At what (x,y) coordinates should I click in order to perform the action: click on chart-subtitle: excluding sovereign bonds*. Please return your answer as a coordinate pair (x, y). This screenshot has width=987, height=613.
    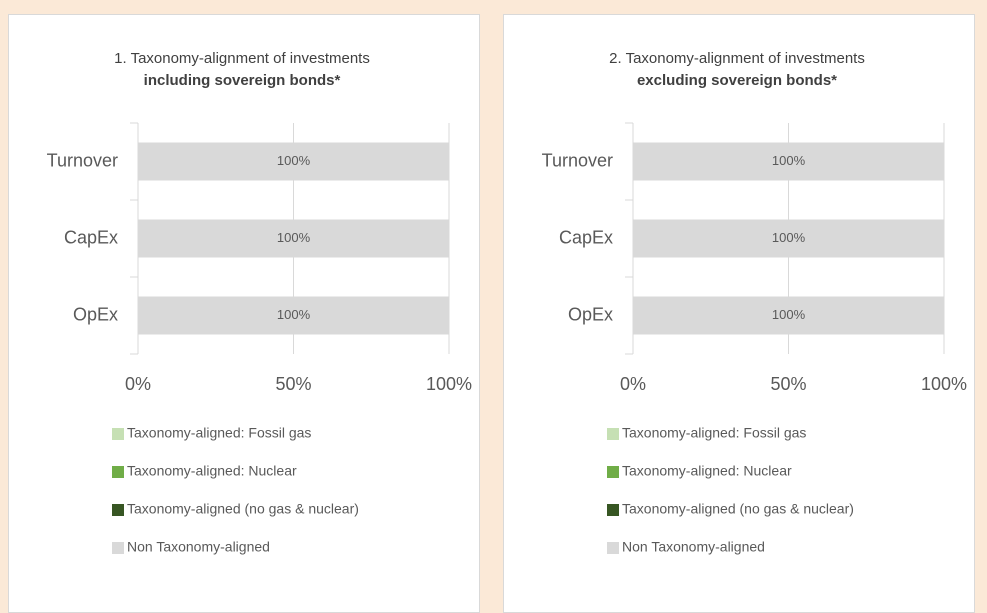
    Looking at the image, I should click on (737, 80).